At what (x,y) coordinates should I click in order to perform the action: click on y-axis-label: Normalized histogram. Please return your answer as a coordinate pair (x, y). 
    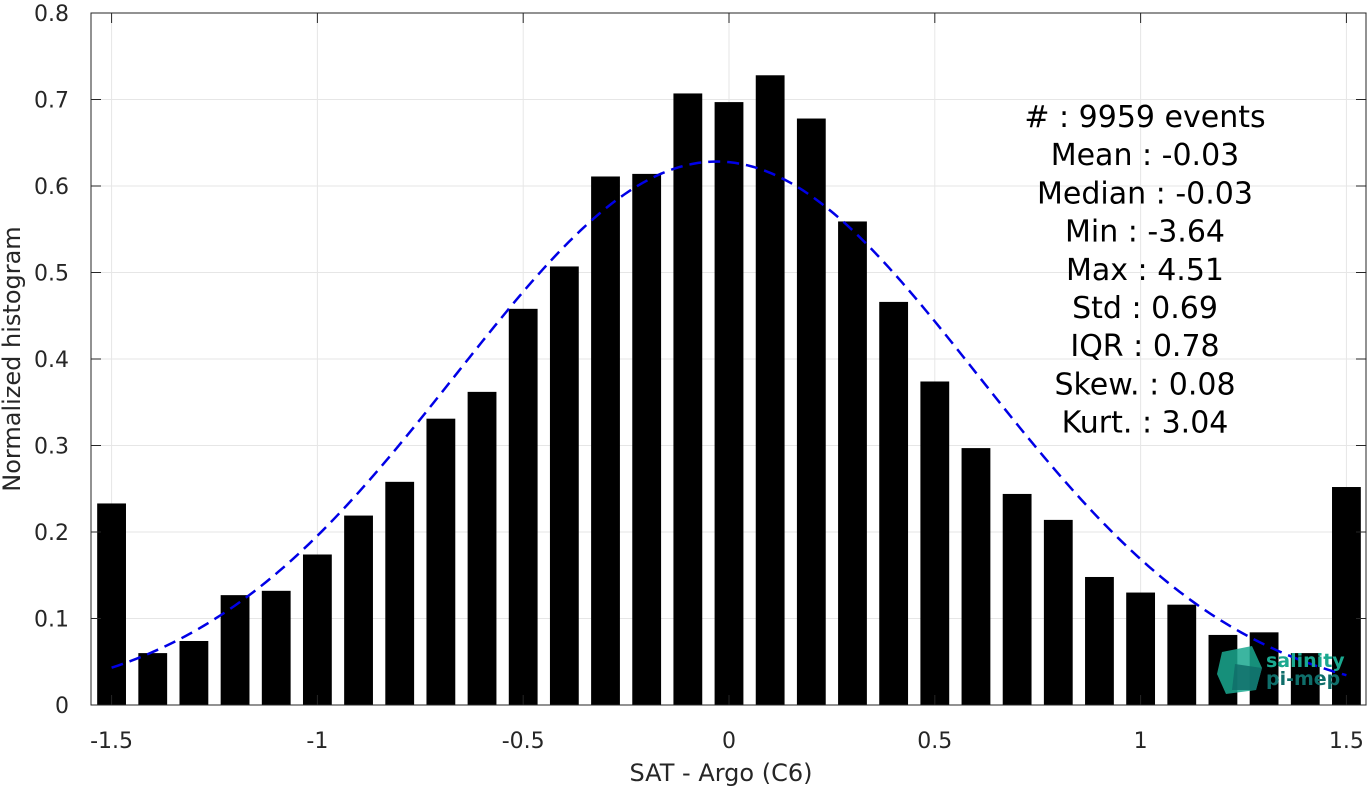
    Looking at the image, I should click on (13, 358).